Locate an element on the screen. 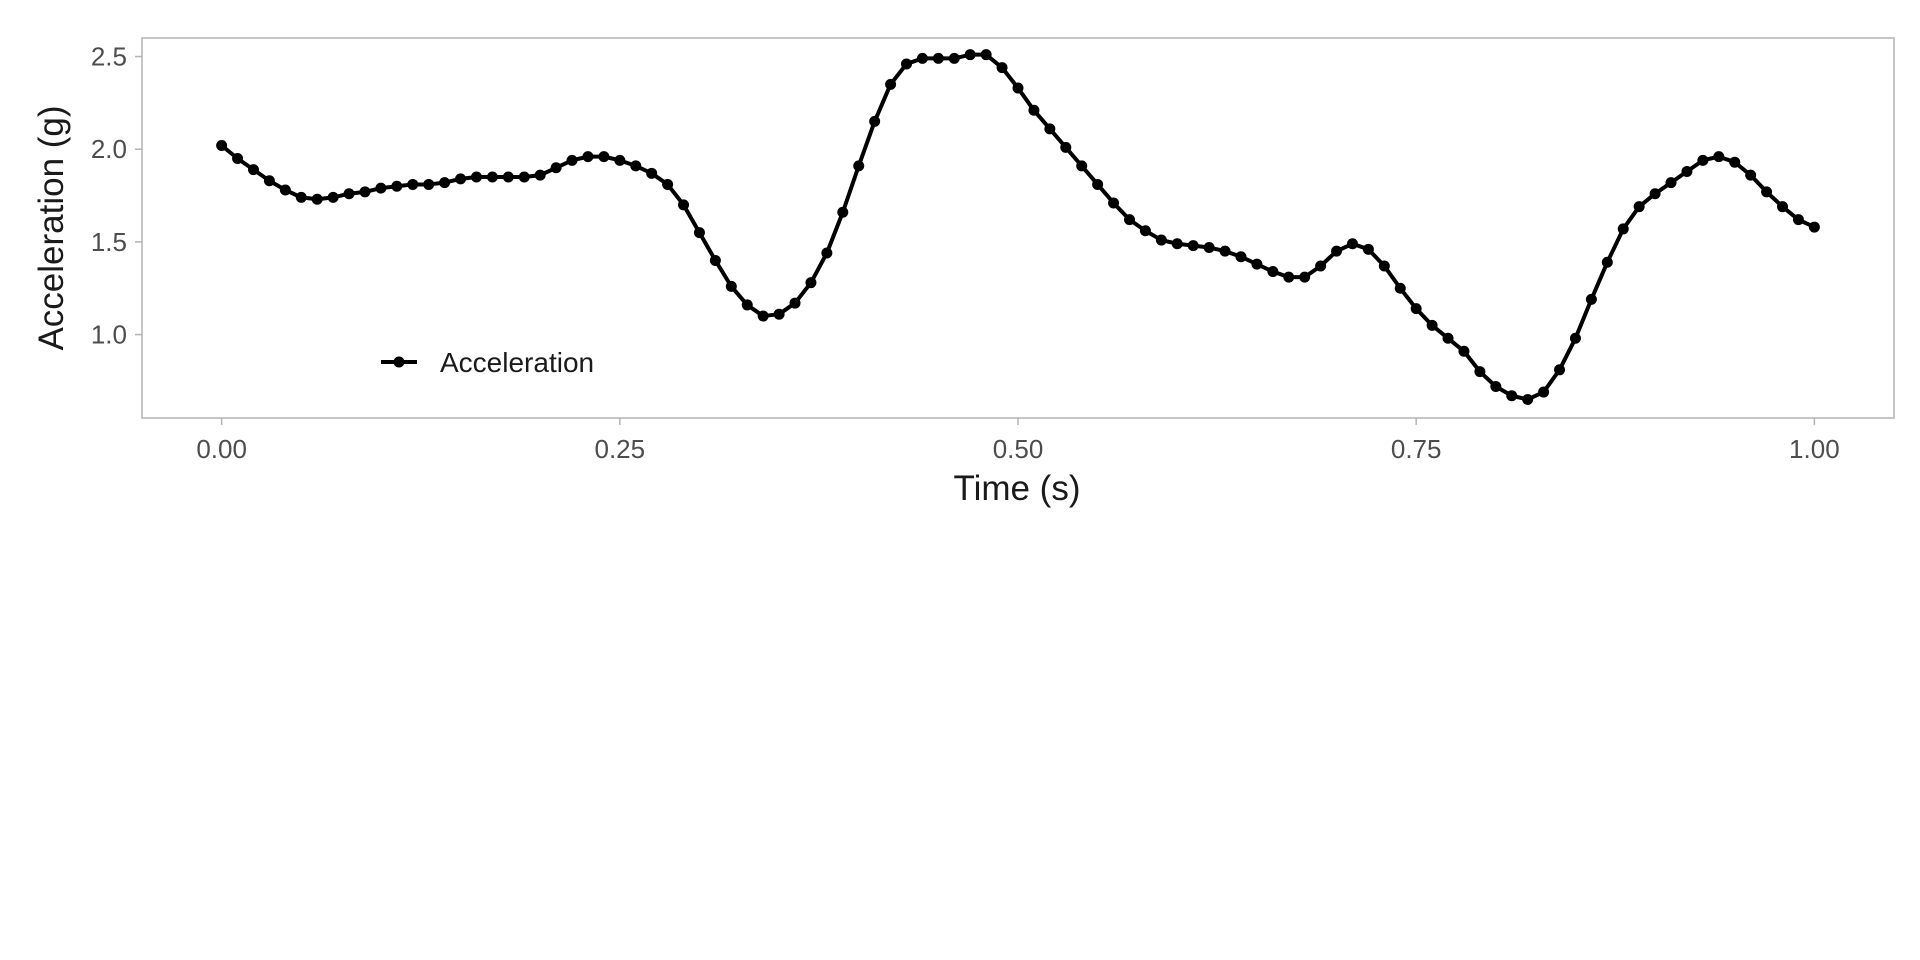 This screenshot has width=1920, height=960. legend-marker-key is located at coordinates (399, 362).